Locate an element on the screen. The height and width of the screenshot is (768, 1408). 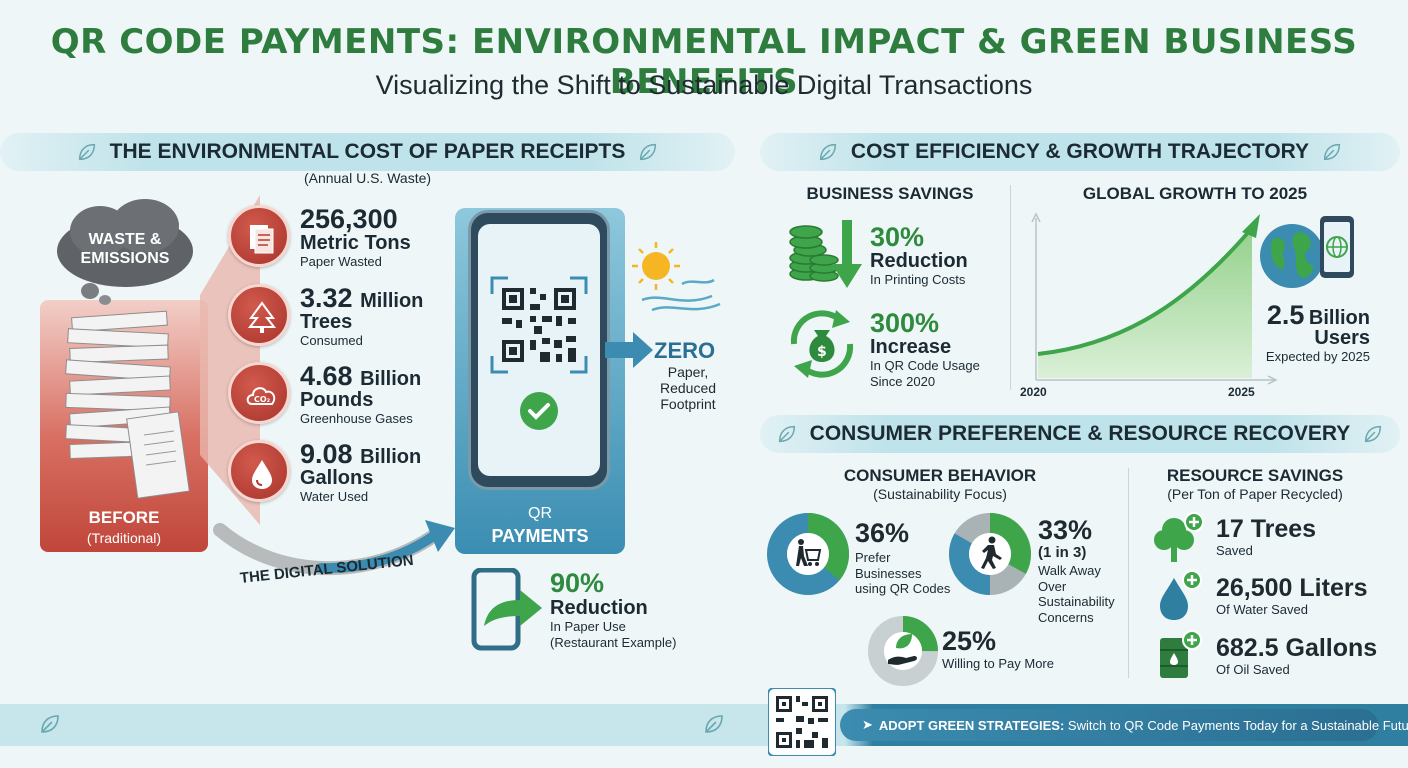
growth-title: Users is located at coordinates (1342, 338).